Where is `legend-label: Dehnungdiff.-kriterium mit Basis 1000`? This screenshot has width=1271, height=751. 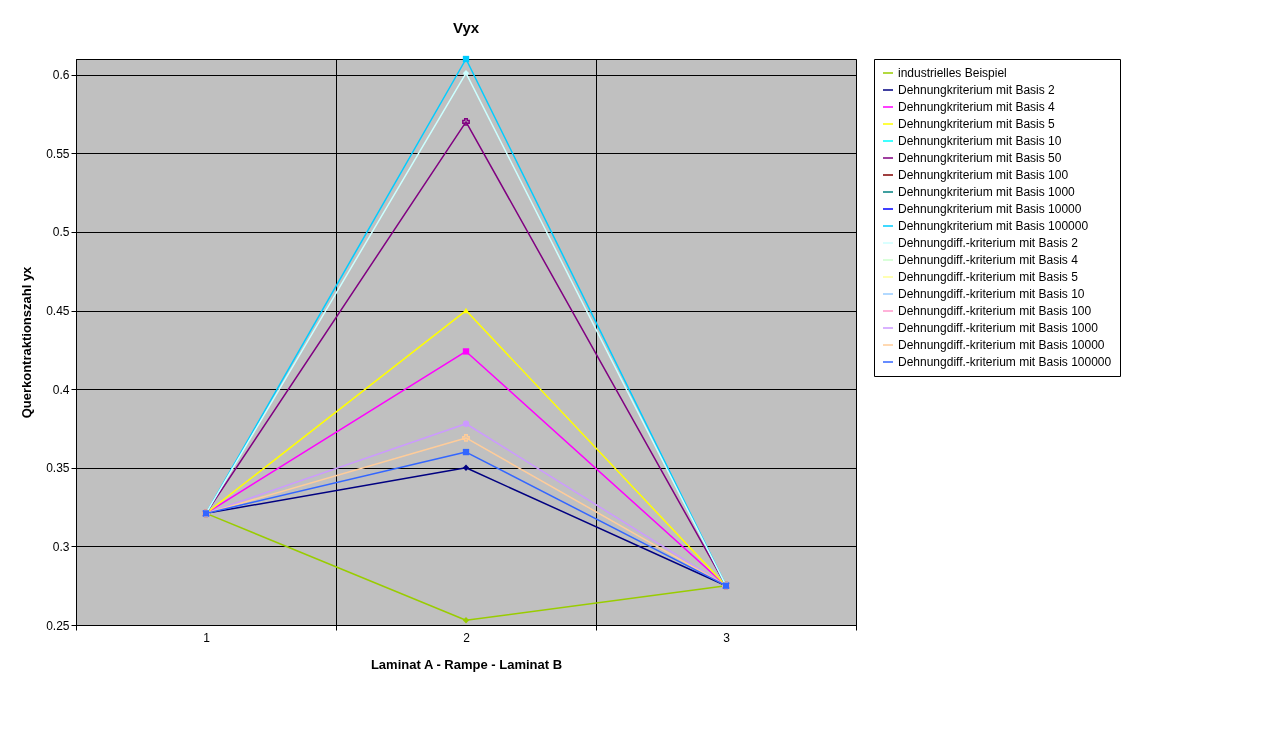
legend-label: Dehnungdiff.-kriterium mit Basis 1000 is located at coordinates (998, 328).